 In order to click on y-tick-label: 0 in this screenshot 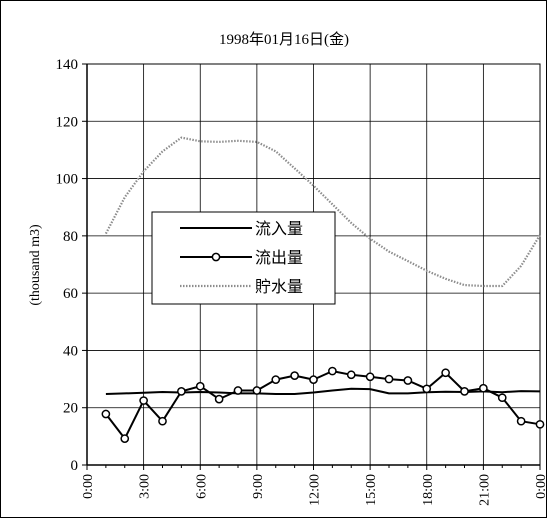, I will do `click(75, 466)`.